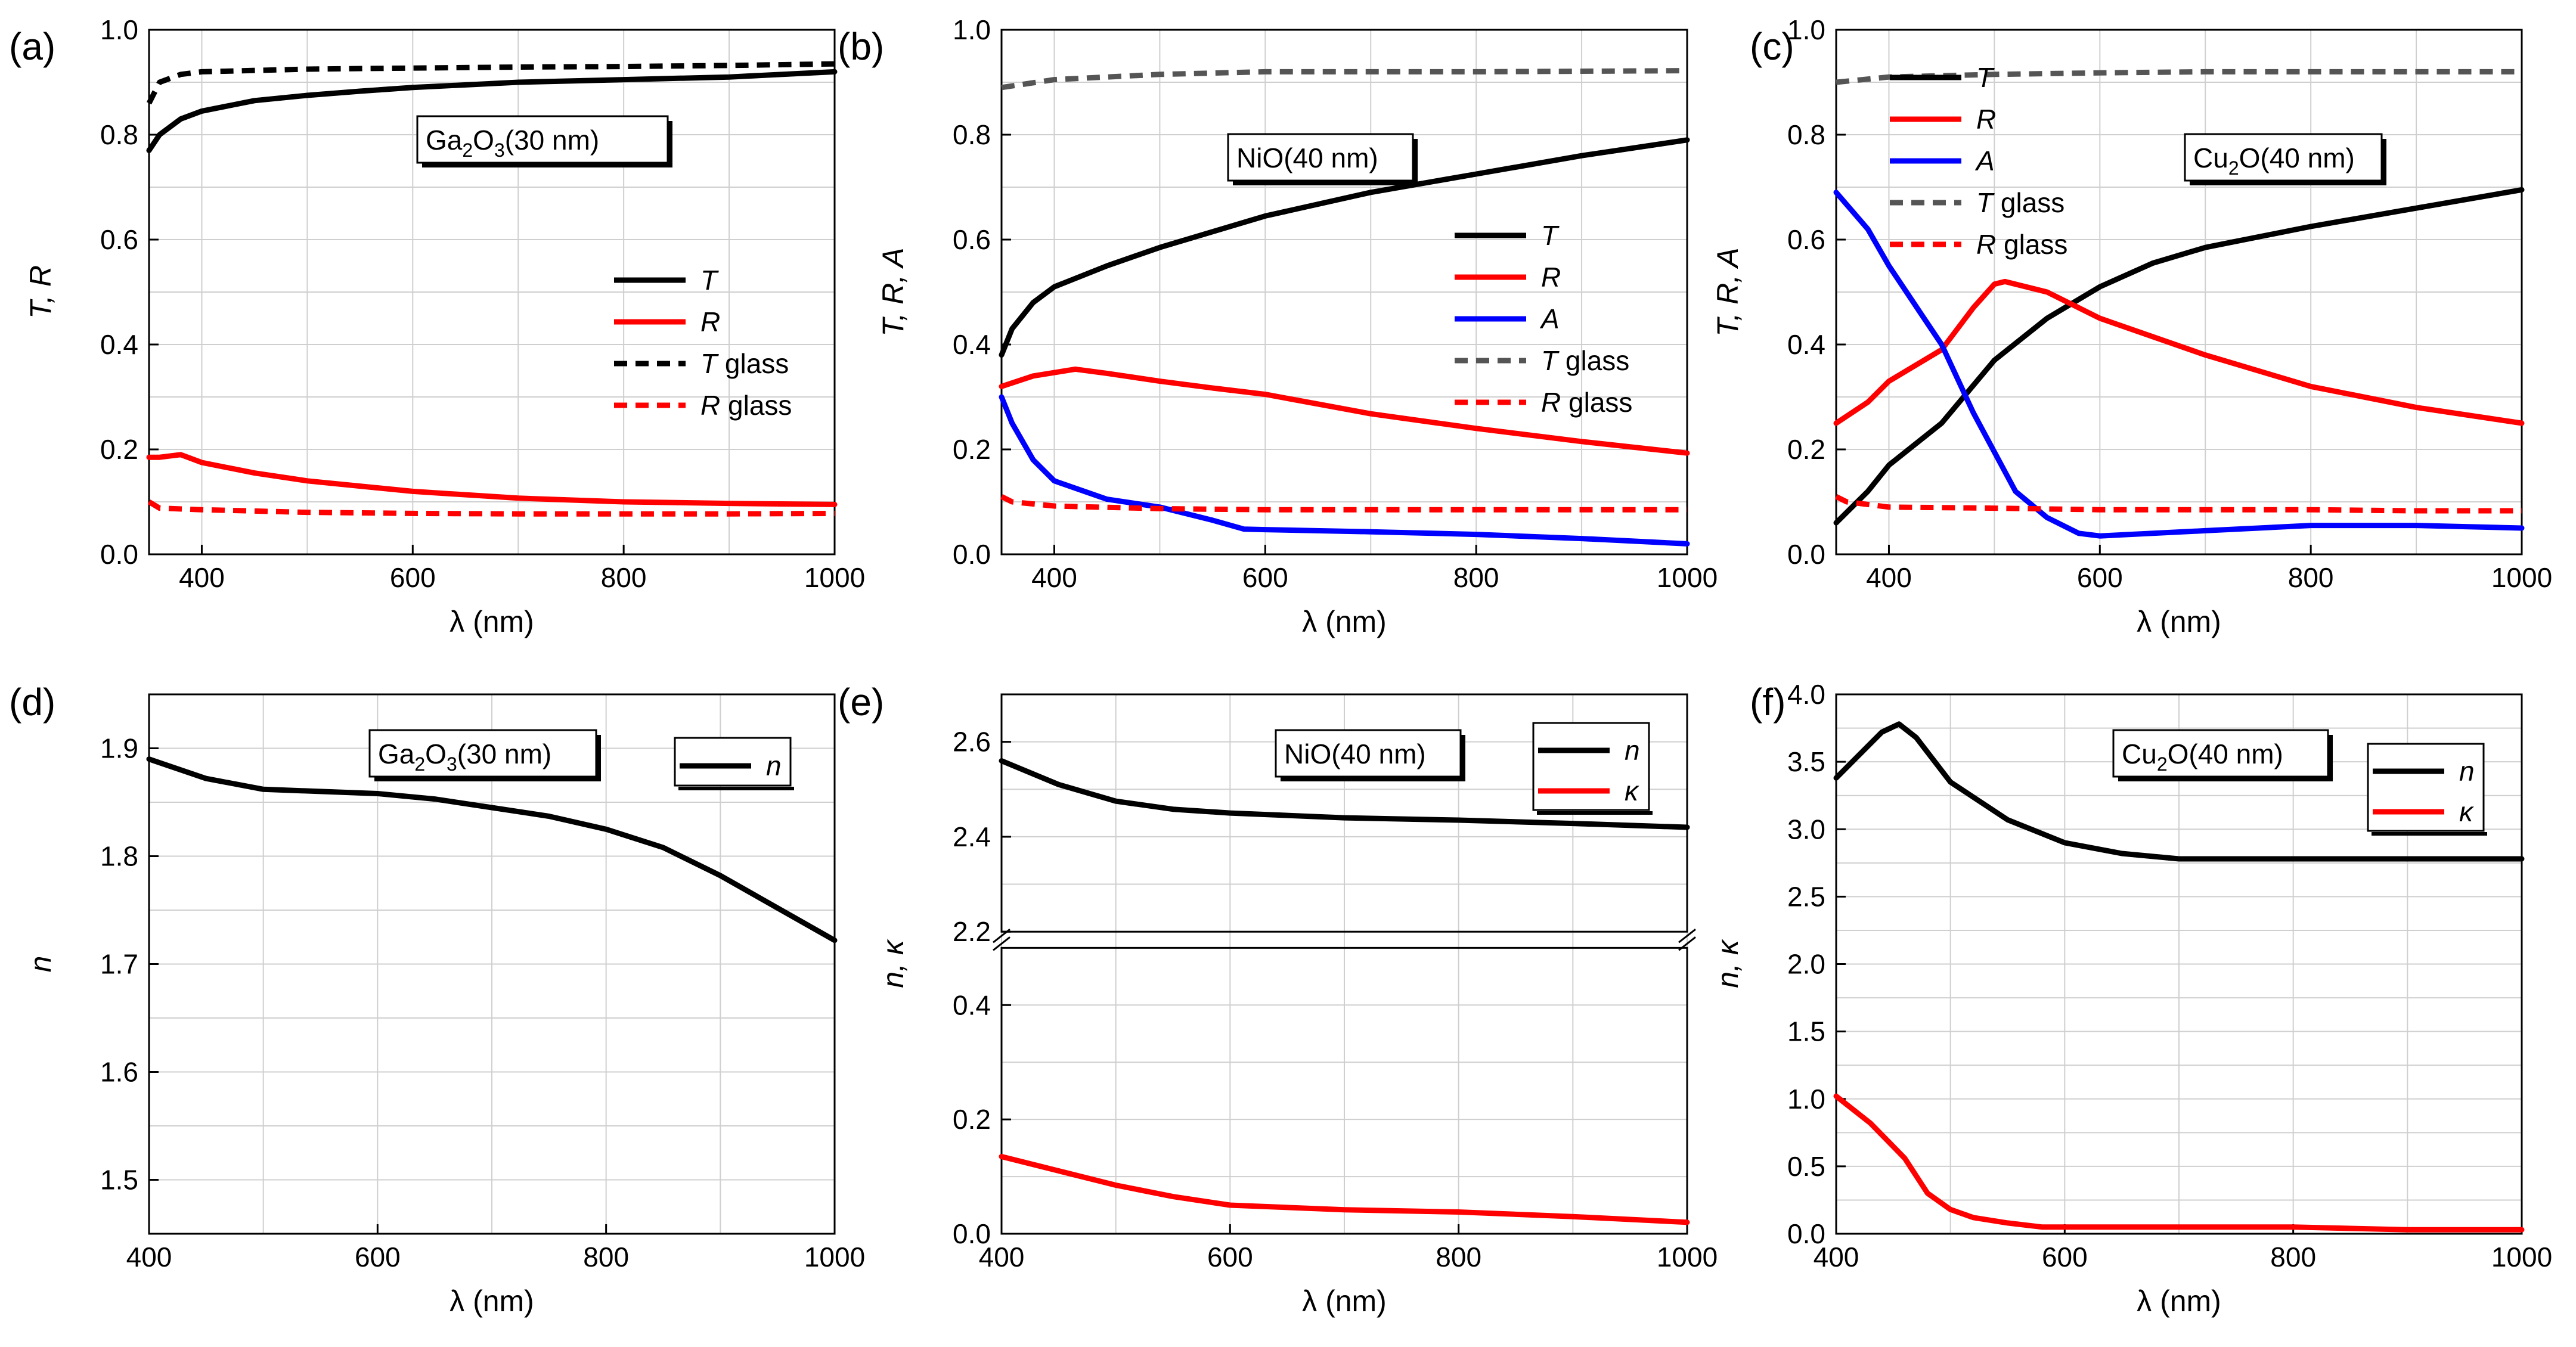 This screenshot has width=2576, height=1347. Describe the element at coordinates (972, 836) in the screenshot. I see `y-tick-label: 2.4` at that location.